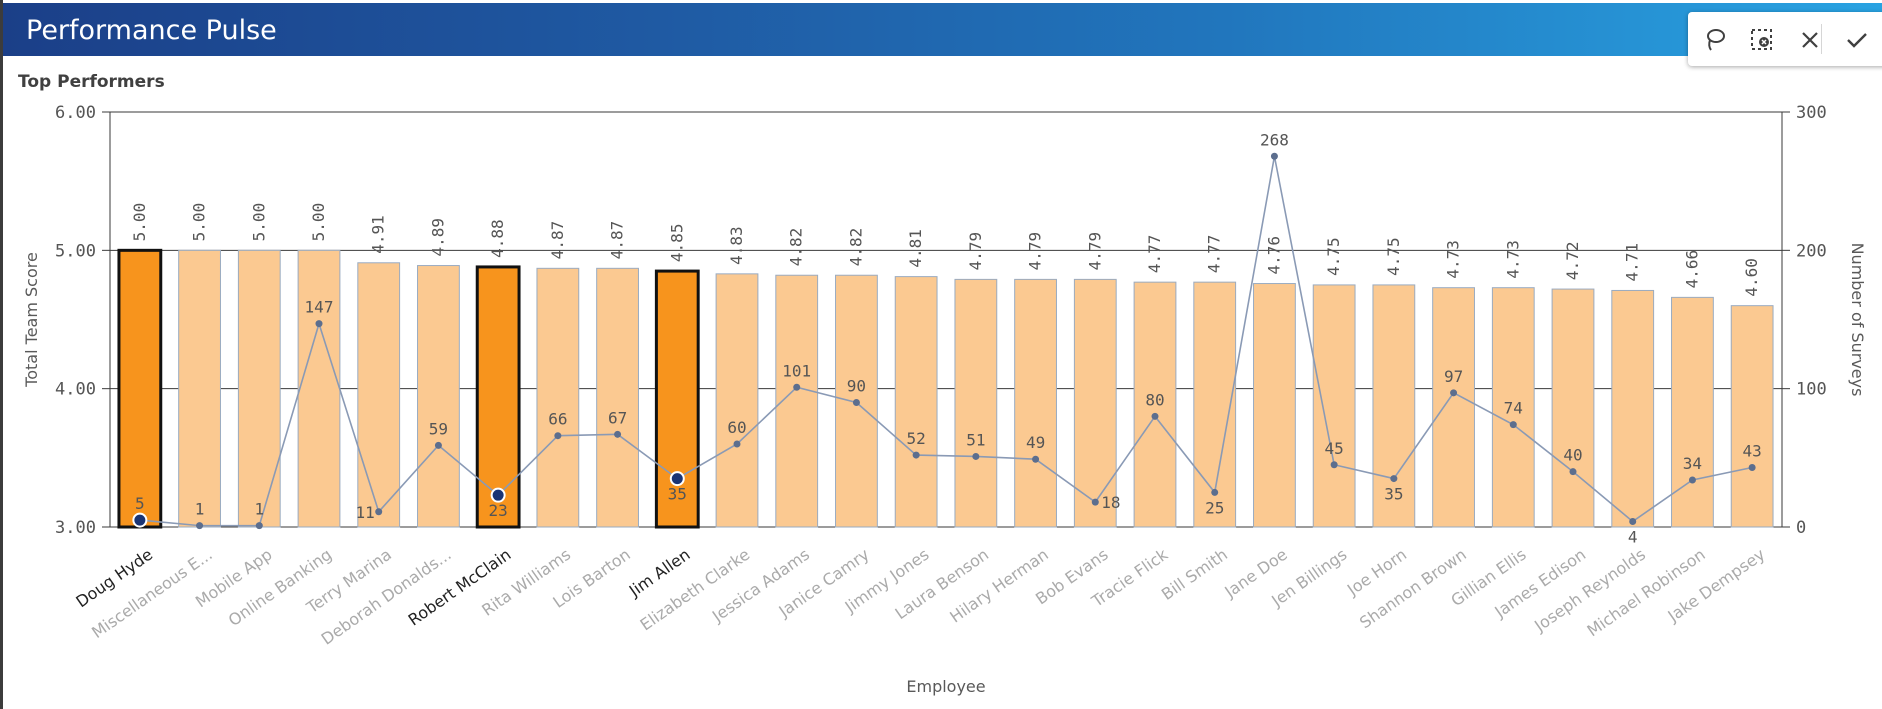 The image size is (1882, 709). I want to click on x-tick-label: Robert McClain, so click(460, 587).